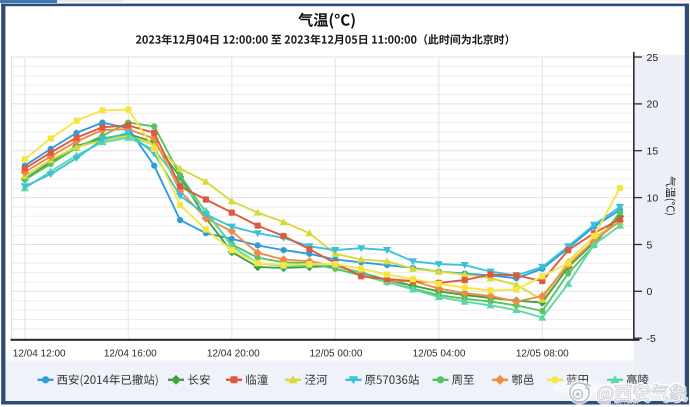  Describe the element at coordinates (39, 354) in the screenshot. I see `svg-text: 12/04 12:00` at that location.